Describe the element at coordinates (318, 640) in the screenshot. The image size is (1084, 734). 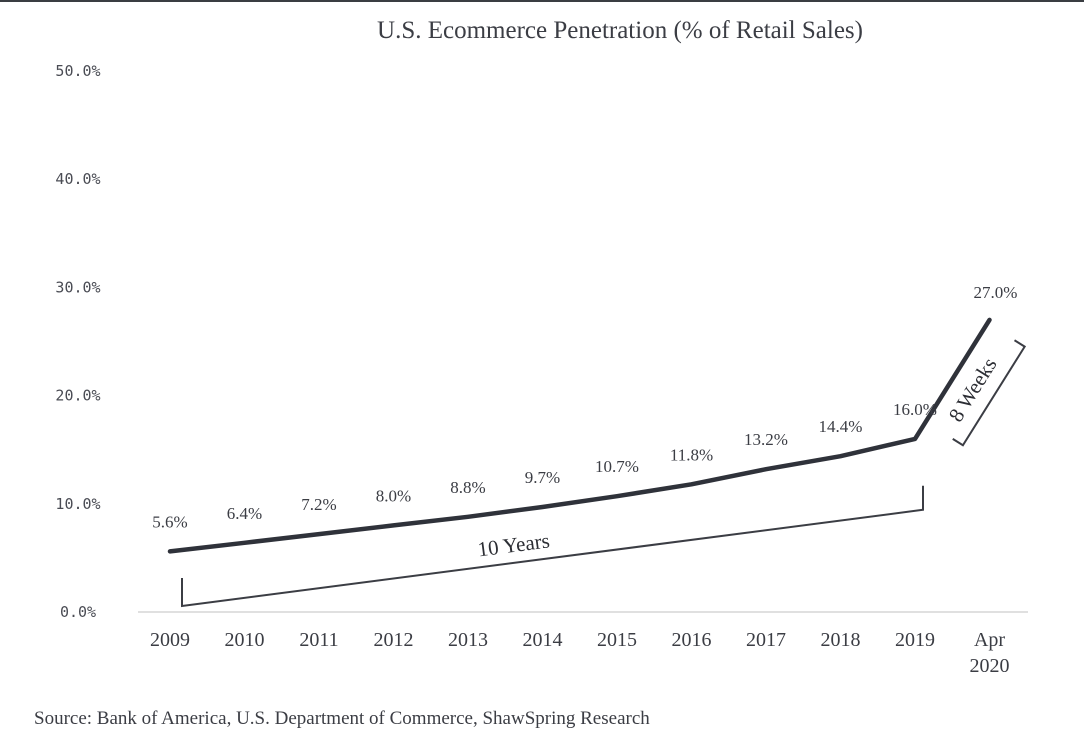
I see `x-tick-label: 2011` at that location.